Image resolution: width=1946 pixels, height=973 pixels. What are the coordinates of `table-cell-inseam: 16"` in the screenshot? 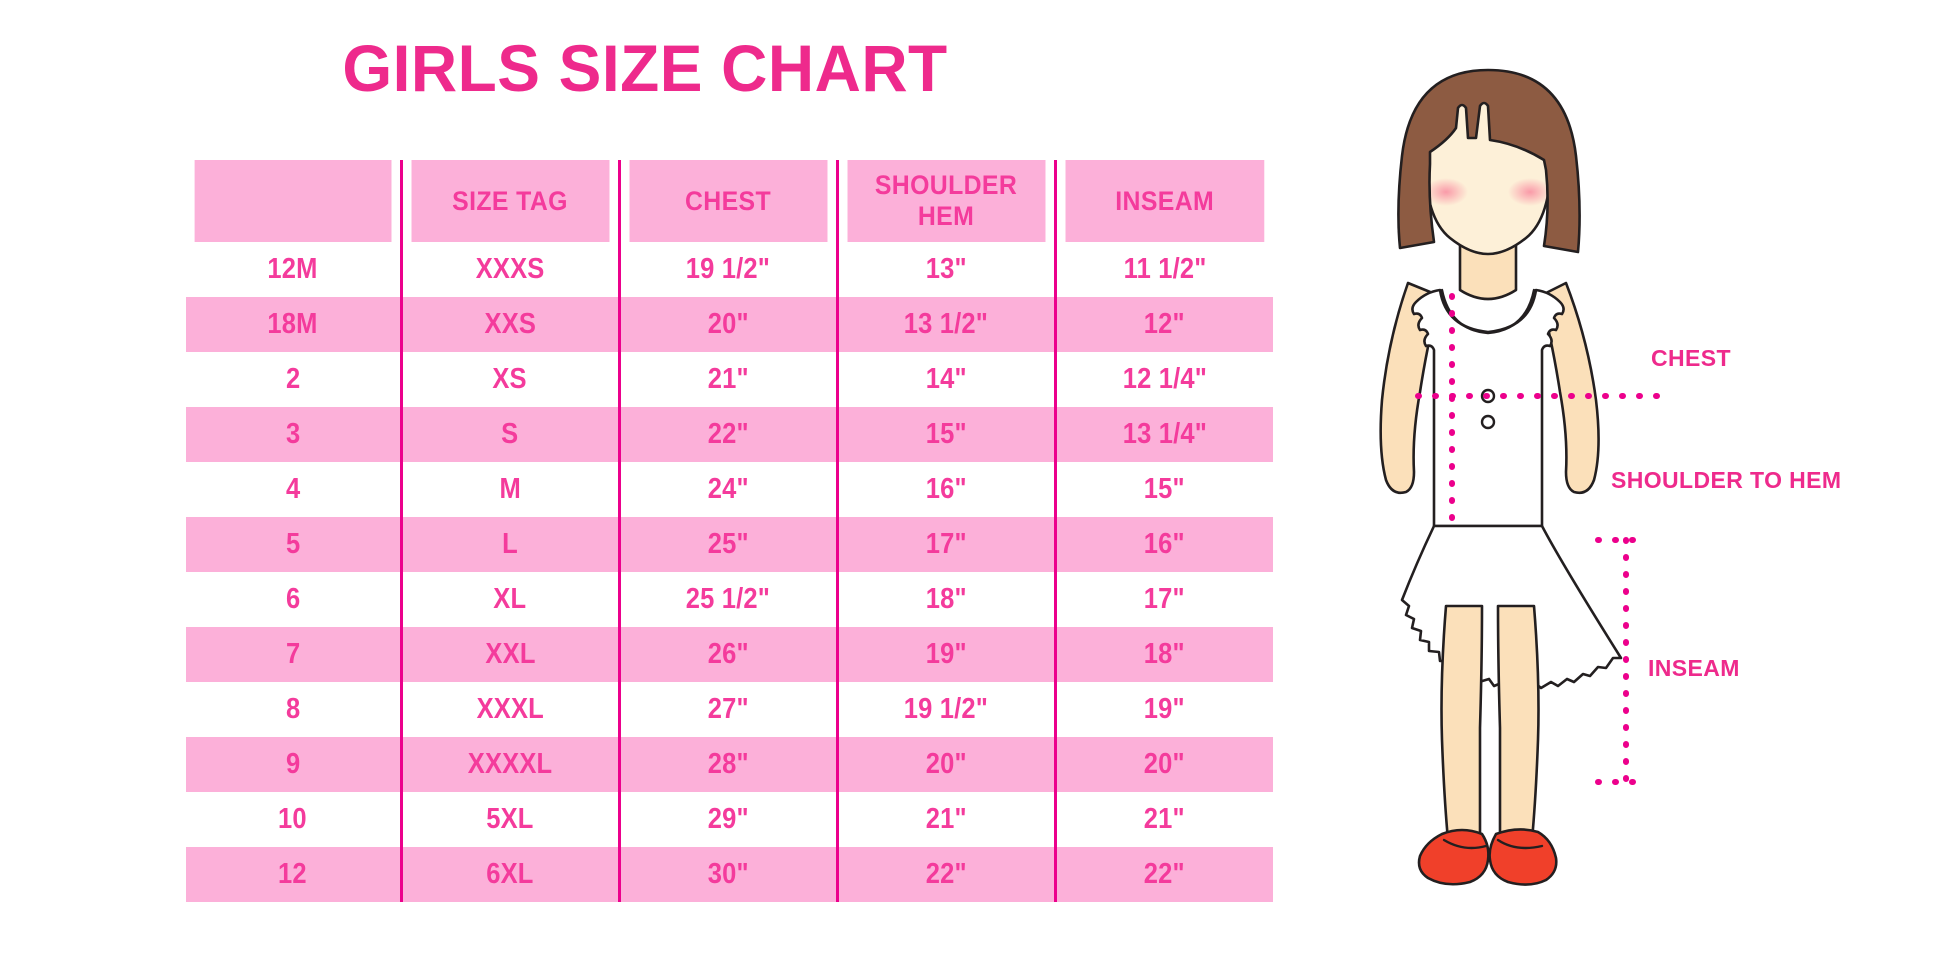 It's located at (1164, 544).